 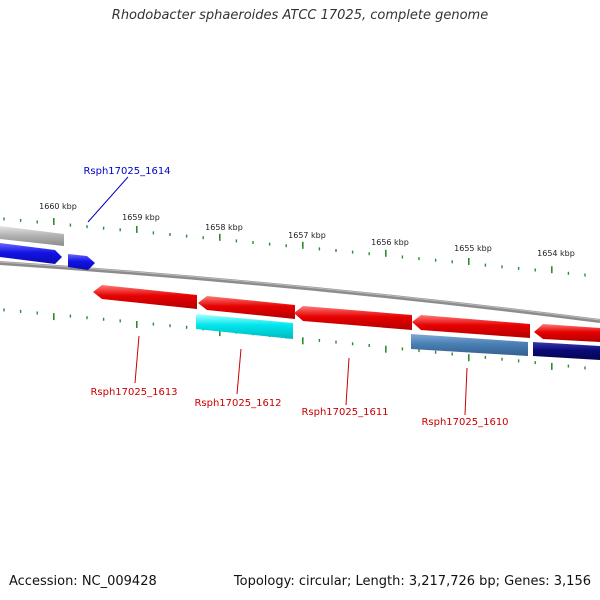 I want to click on scale-label-1655: 1655 kbp, so click(x=473, y=248).